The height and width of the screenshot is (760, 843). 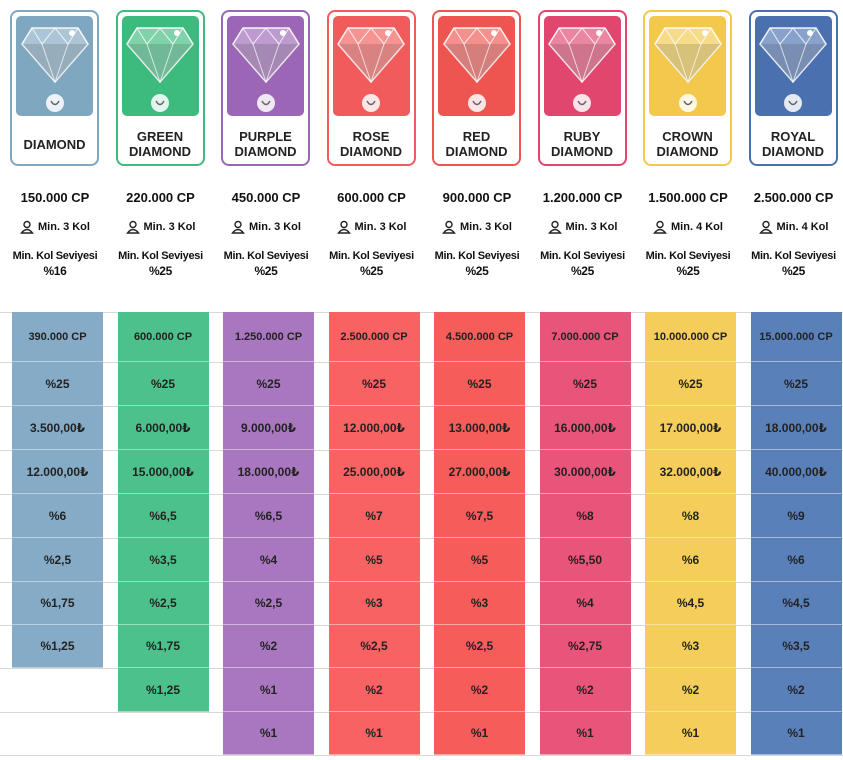 I want to click on table-cell: 15.000,00₺, so click(x=163, y=472).